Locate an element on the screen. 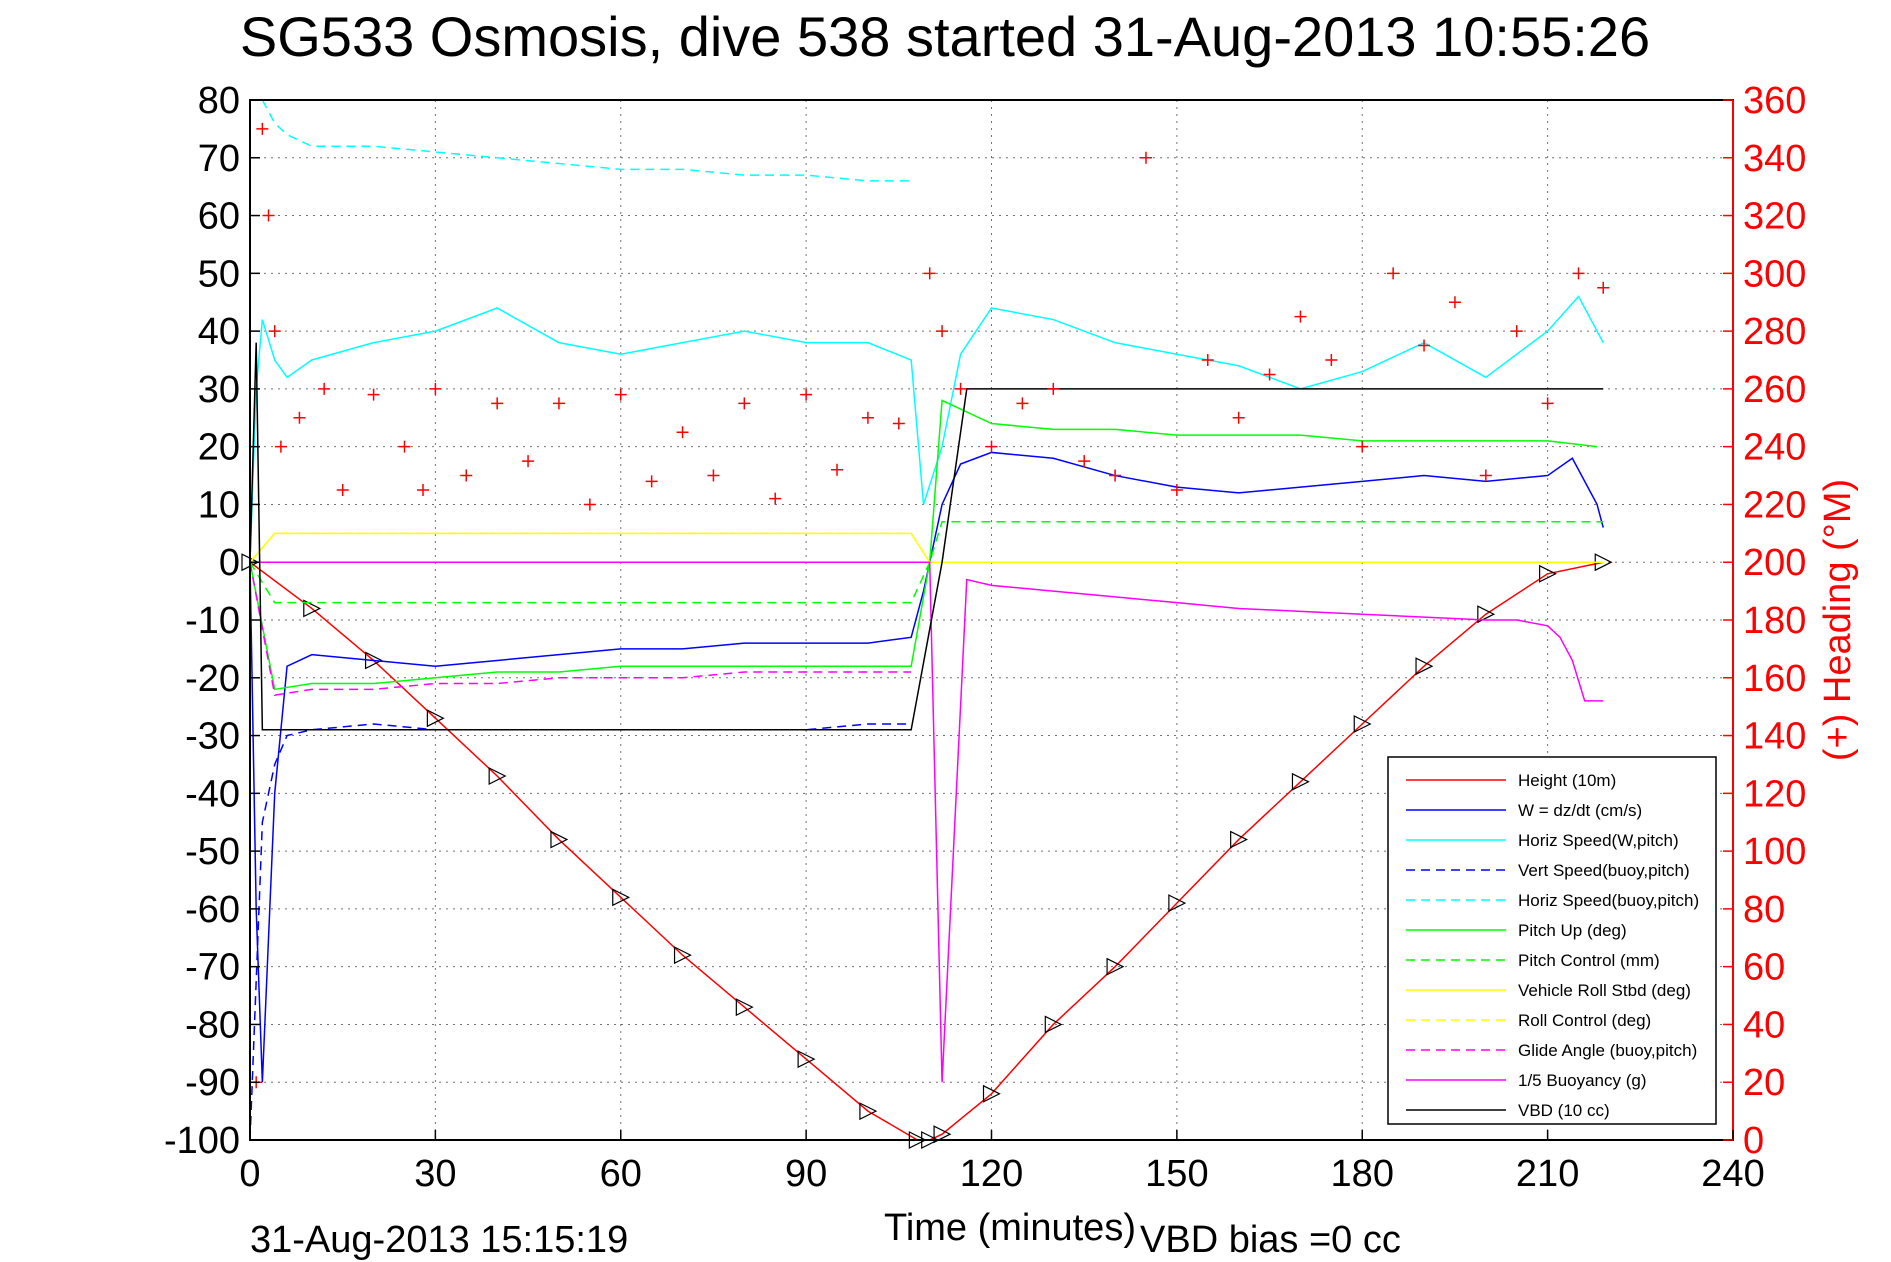  legend-label: VBD (10 cc) is located at coordinates (1564, 1110).